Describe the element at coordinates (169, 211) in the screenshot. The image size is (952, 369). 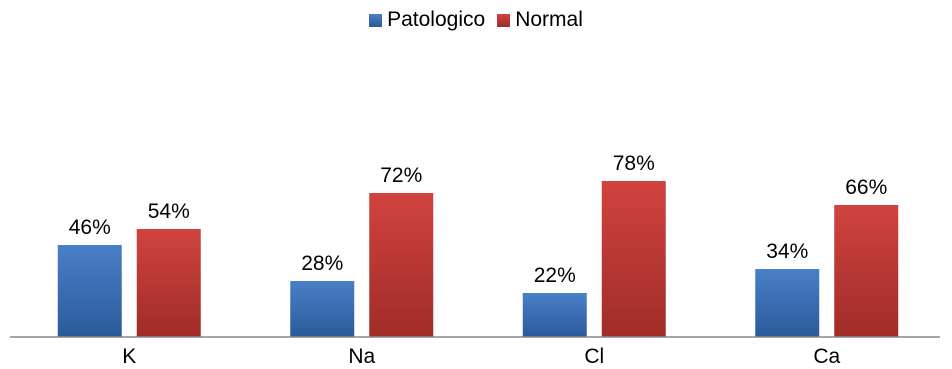
I see `data-label-normal-k: 54%` at that location.